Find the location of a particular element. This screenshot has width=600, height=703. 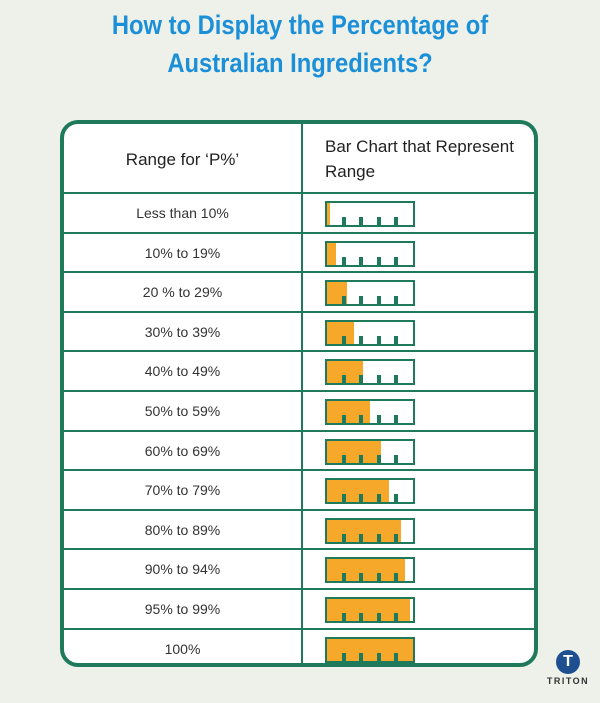

range-label: 60% to 69% is located at coordinates (182, 450).